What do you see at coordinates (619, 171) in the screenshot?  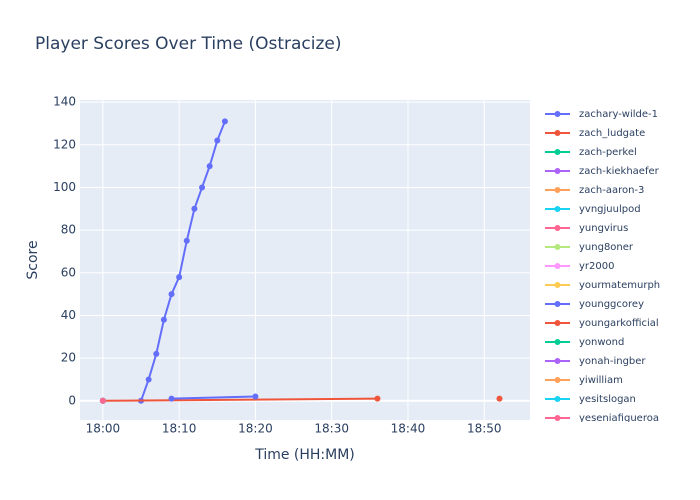 I see `legend-label: zach-kiekhaefer` at bounding box center [619, 171].